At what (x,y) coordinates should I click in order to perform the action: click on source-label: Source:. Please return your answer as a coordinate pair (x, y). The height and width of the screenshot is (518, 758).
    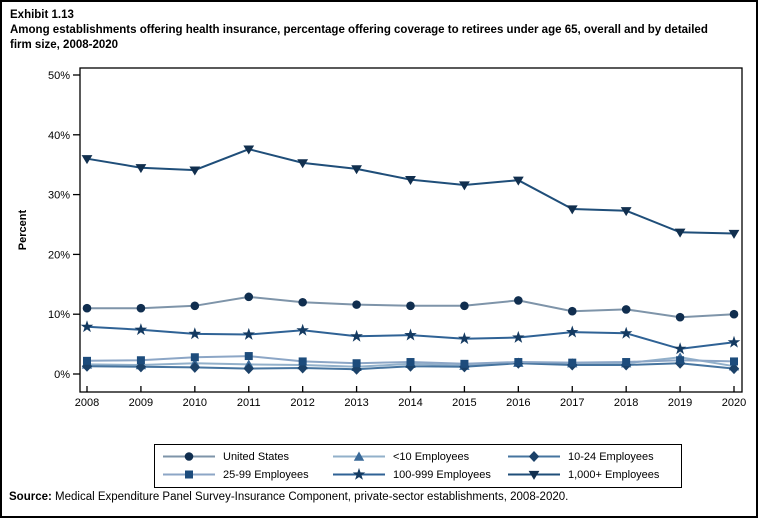
    Looking at the image, I should click on (30, 497).